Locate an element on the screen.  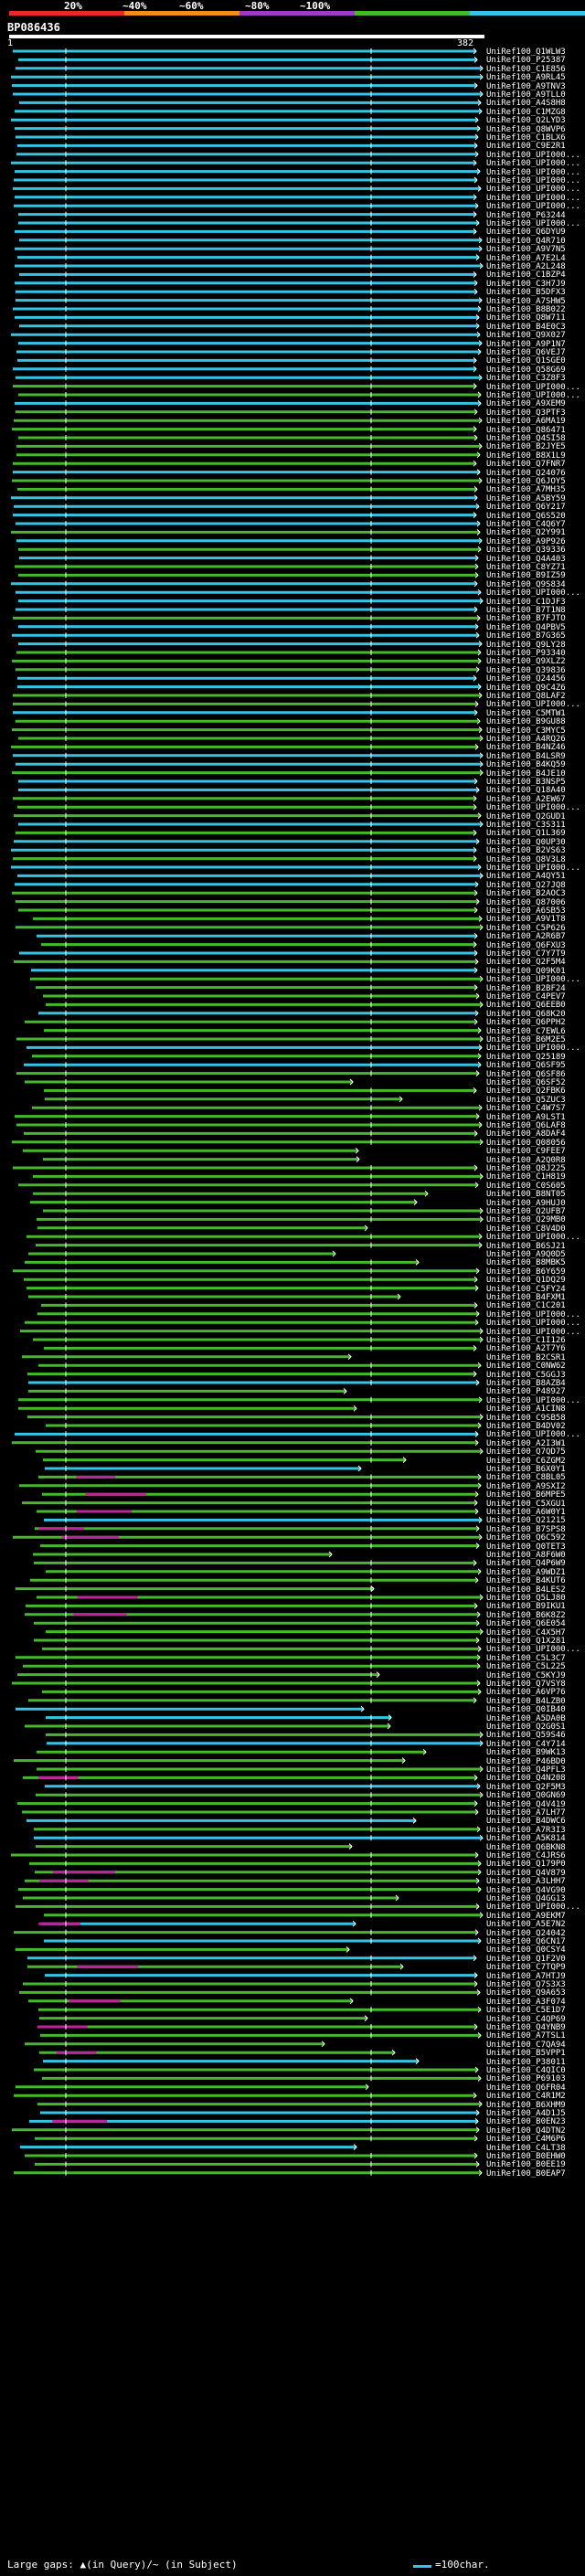
hit-label: UniRef100_C0S605 is located at coordinates (526, 1186).